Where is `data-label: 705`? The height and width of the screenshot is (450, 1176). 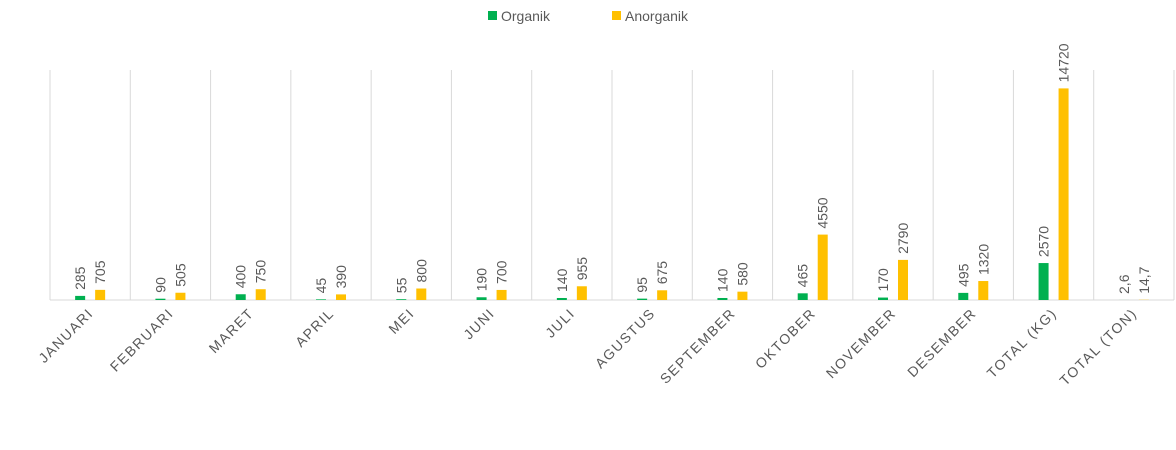
data-label: 705 is located at coordinates (100, 272).